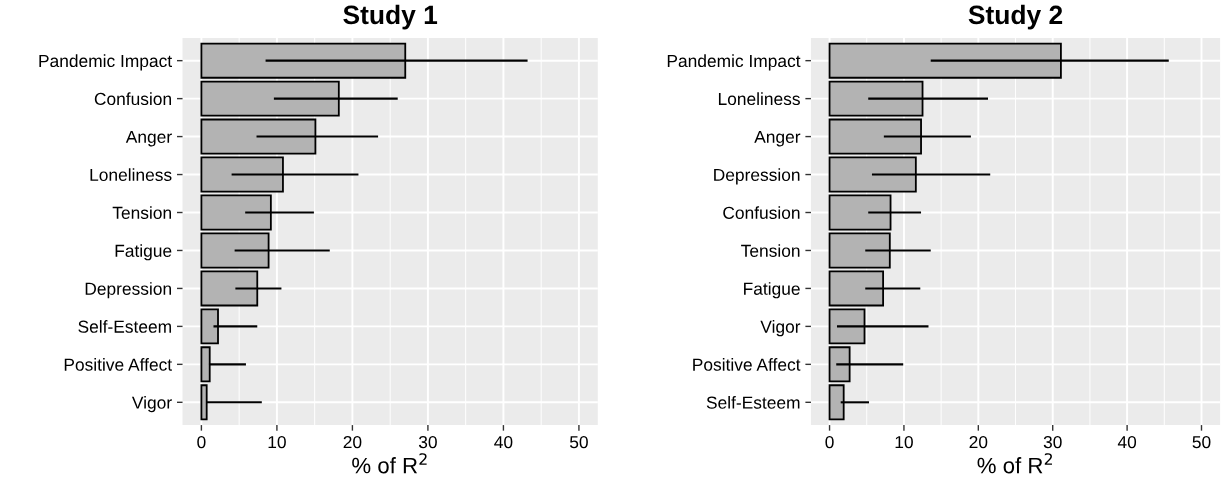 Image resolution: width=1225 pixels, height=492 pixels. Describe the element at coordinates (1015, 17) in the screenshot. I see `chart-title: Study 2` at that location.